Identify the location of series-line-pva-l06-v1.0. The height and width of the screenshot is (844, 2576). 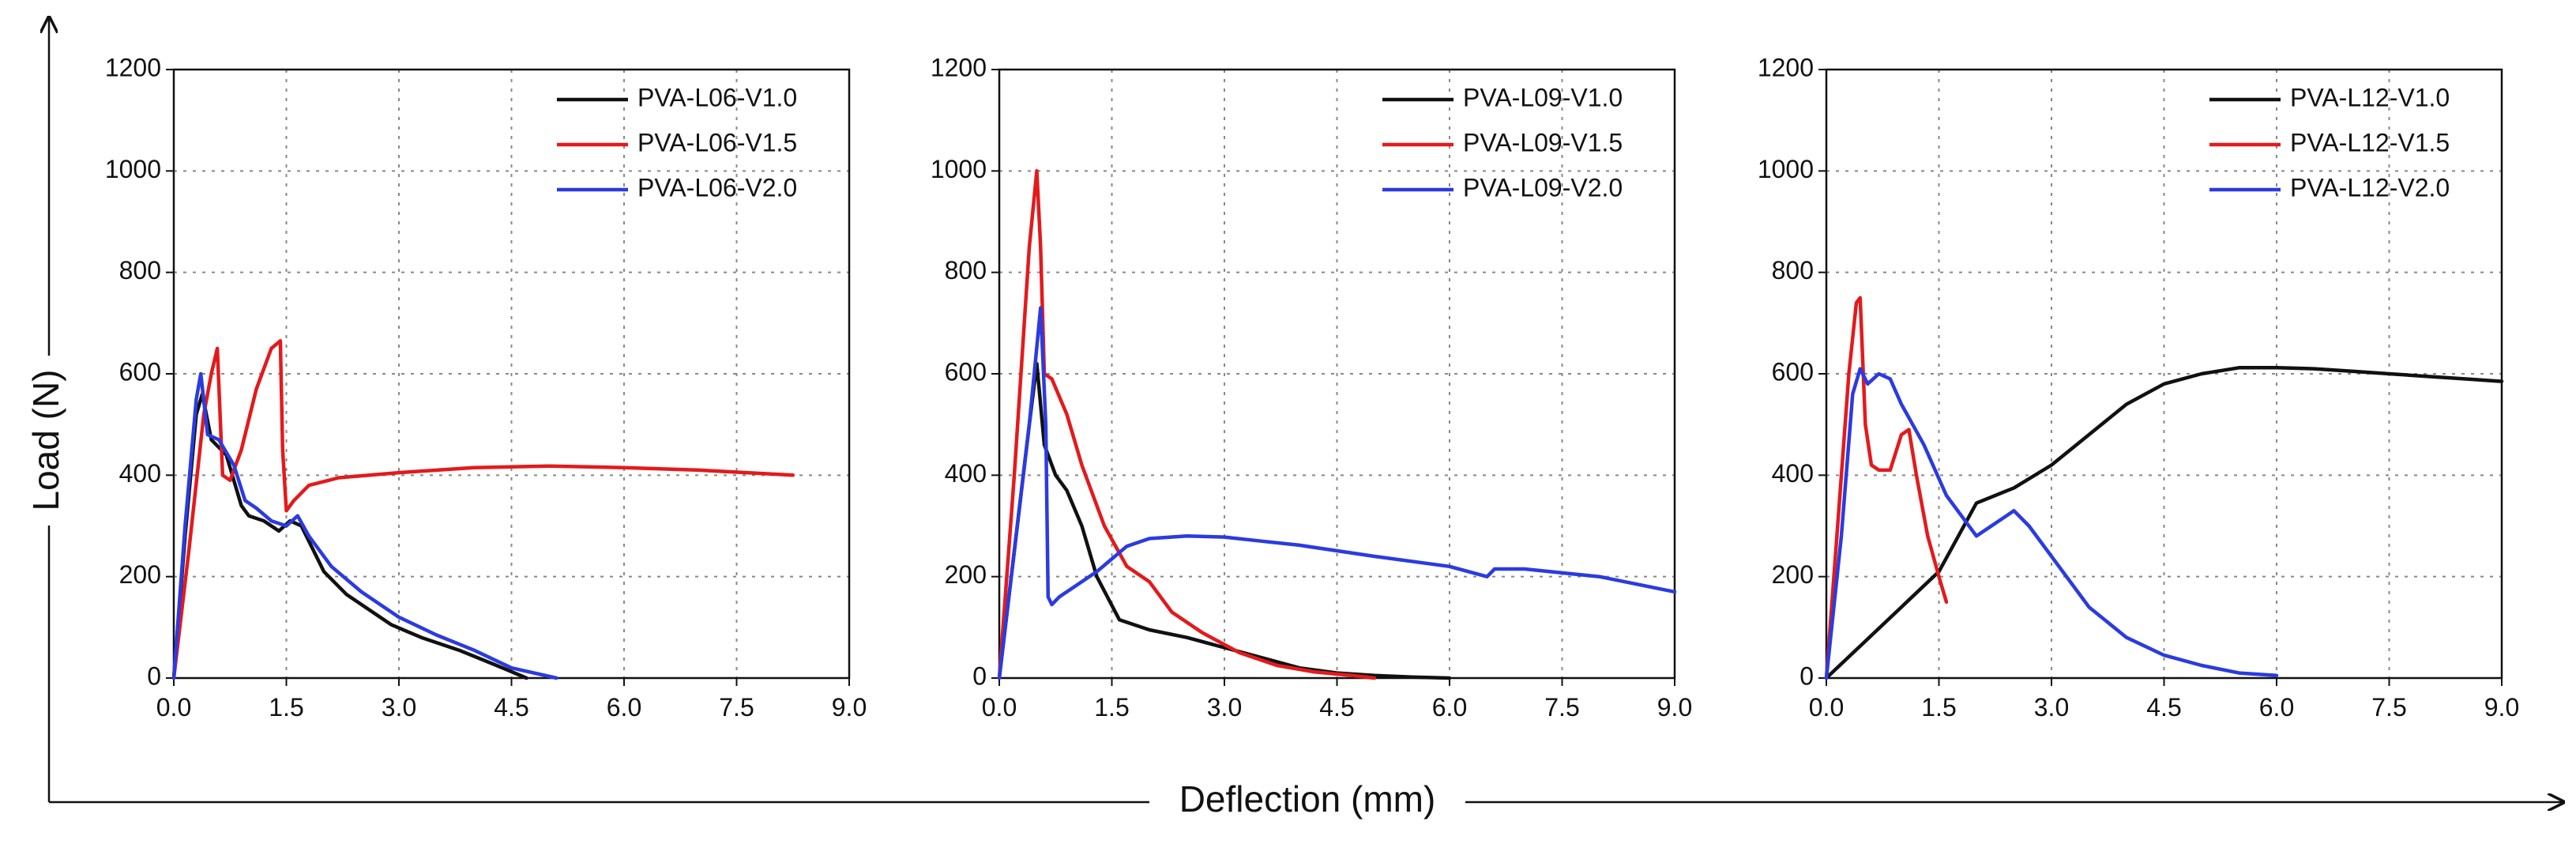
(350, 536).